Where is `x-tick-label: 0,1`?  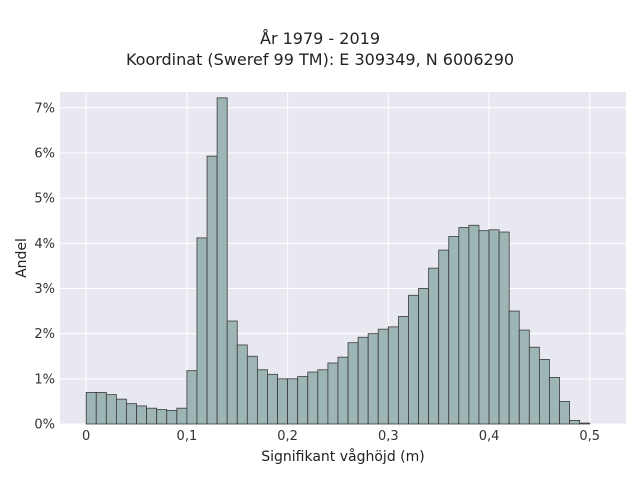 x-tick-label: 0,1 is located at coordinates (187, 436).